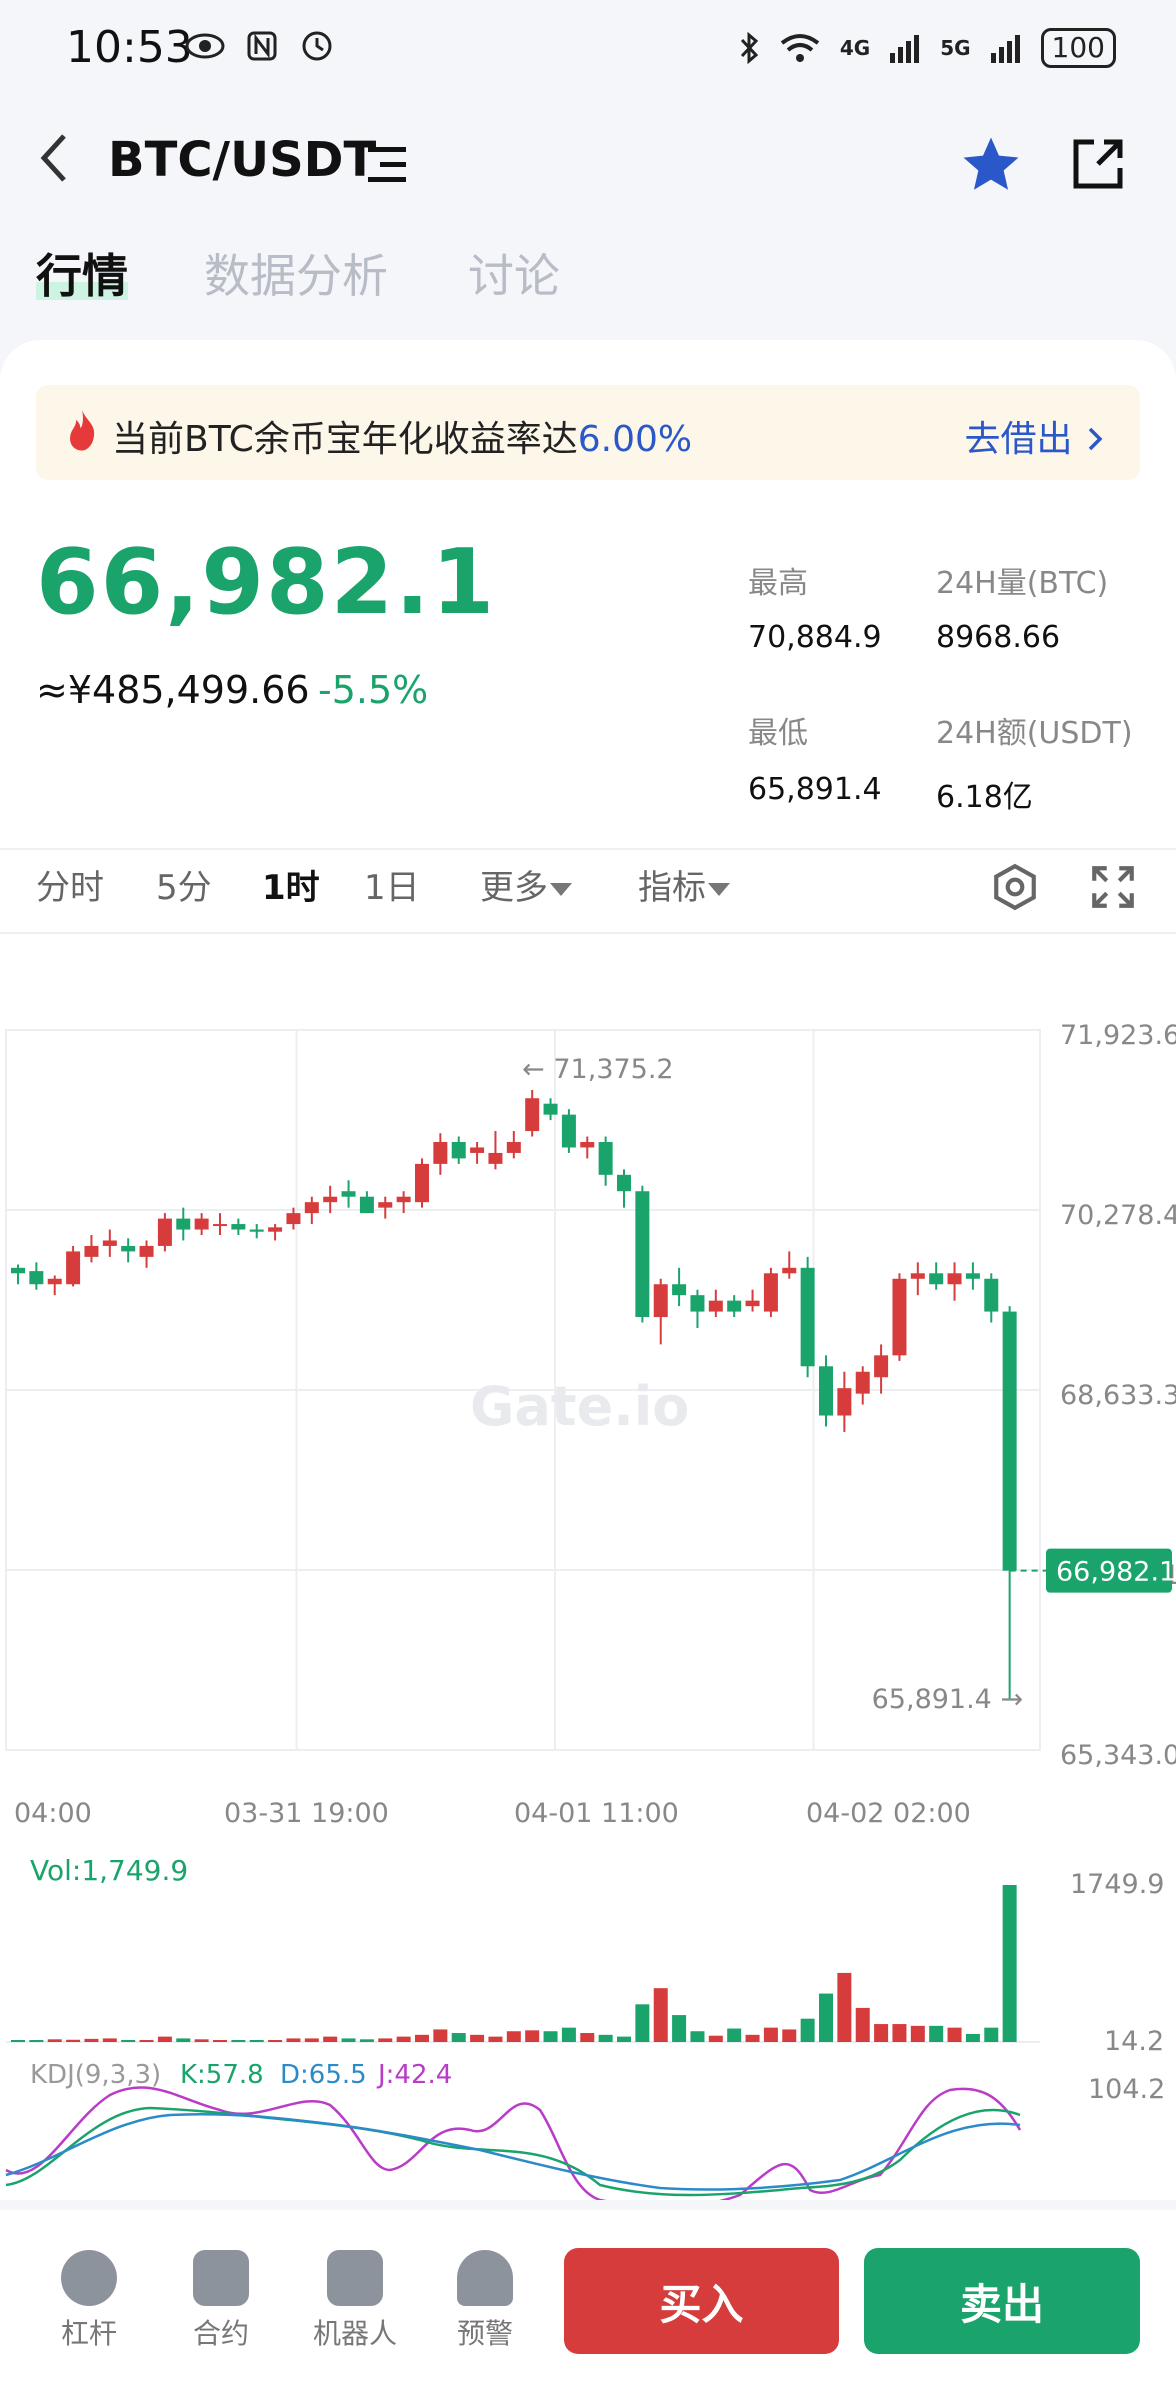  What do you see at coordinates (527, 884) in the screenshot?
I see `more-dropdown: 更多` at bounding box center [527, 884].